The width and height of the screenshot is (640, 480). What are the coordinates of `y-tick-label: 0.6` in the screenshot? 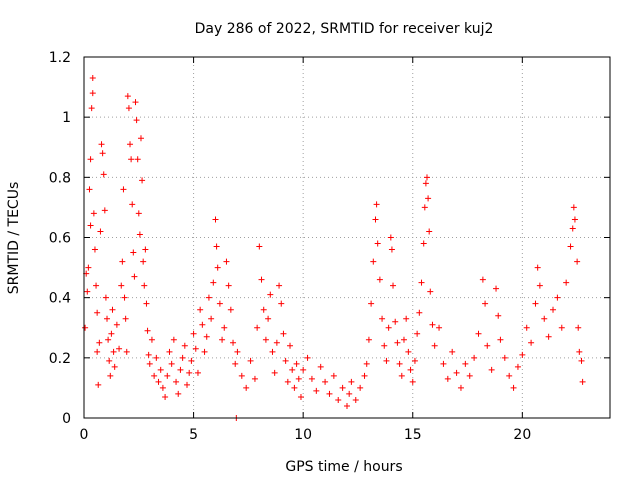 It's located at (60, 239).